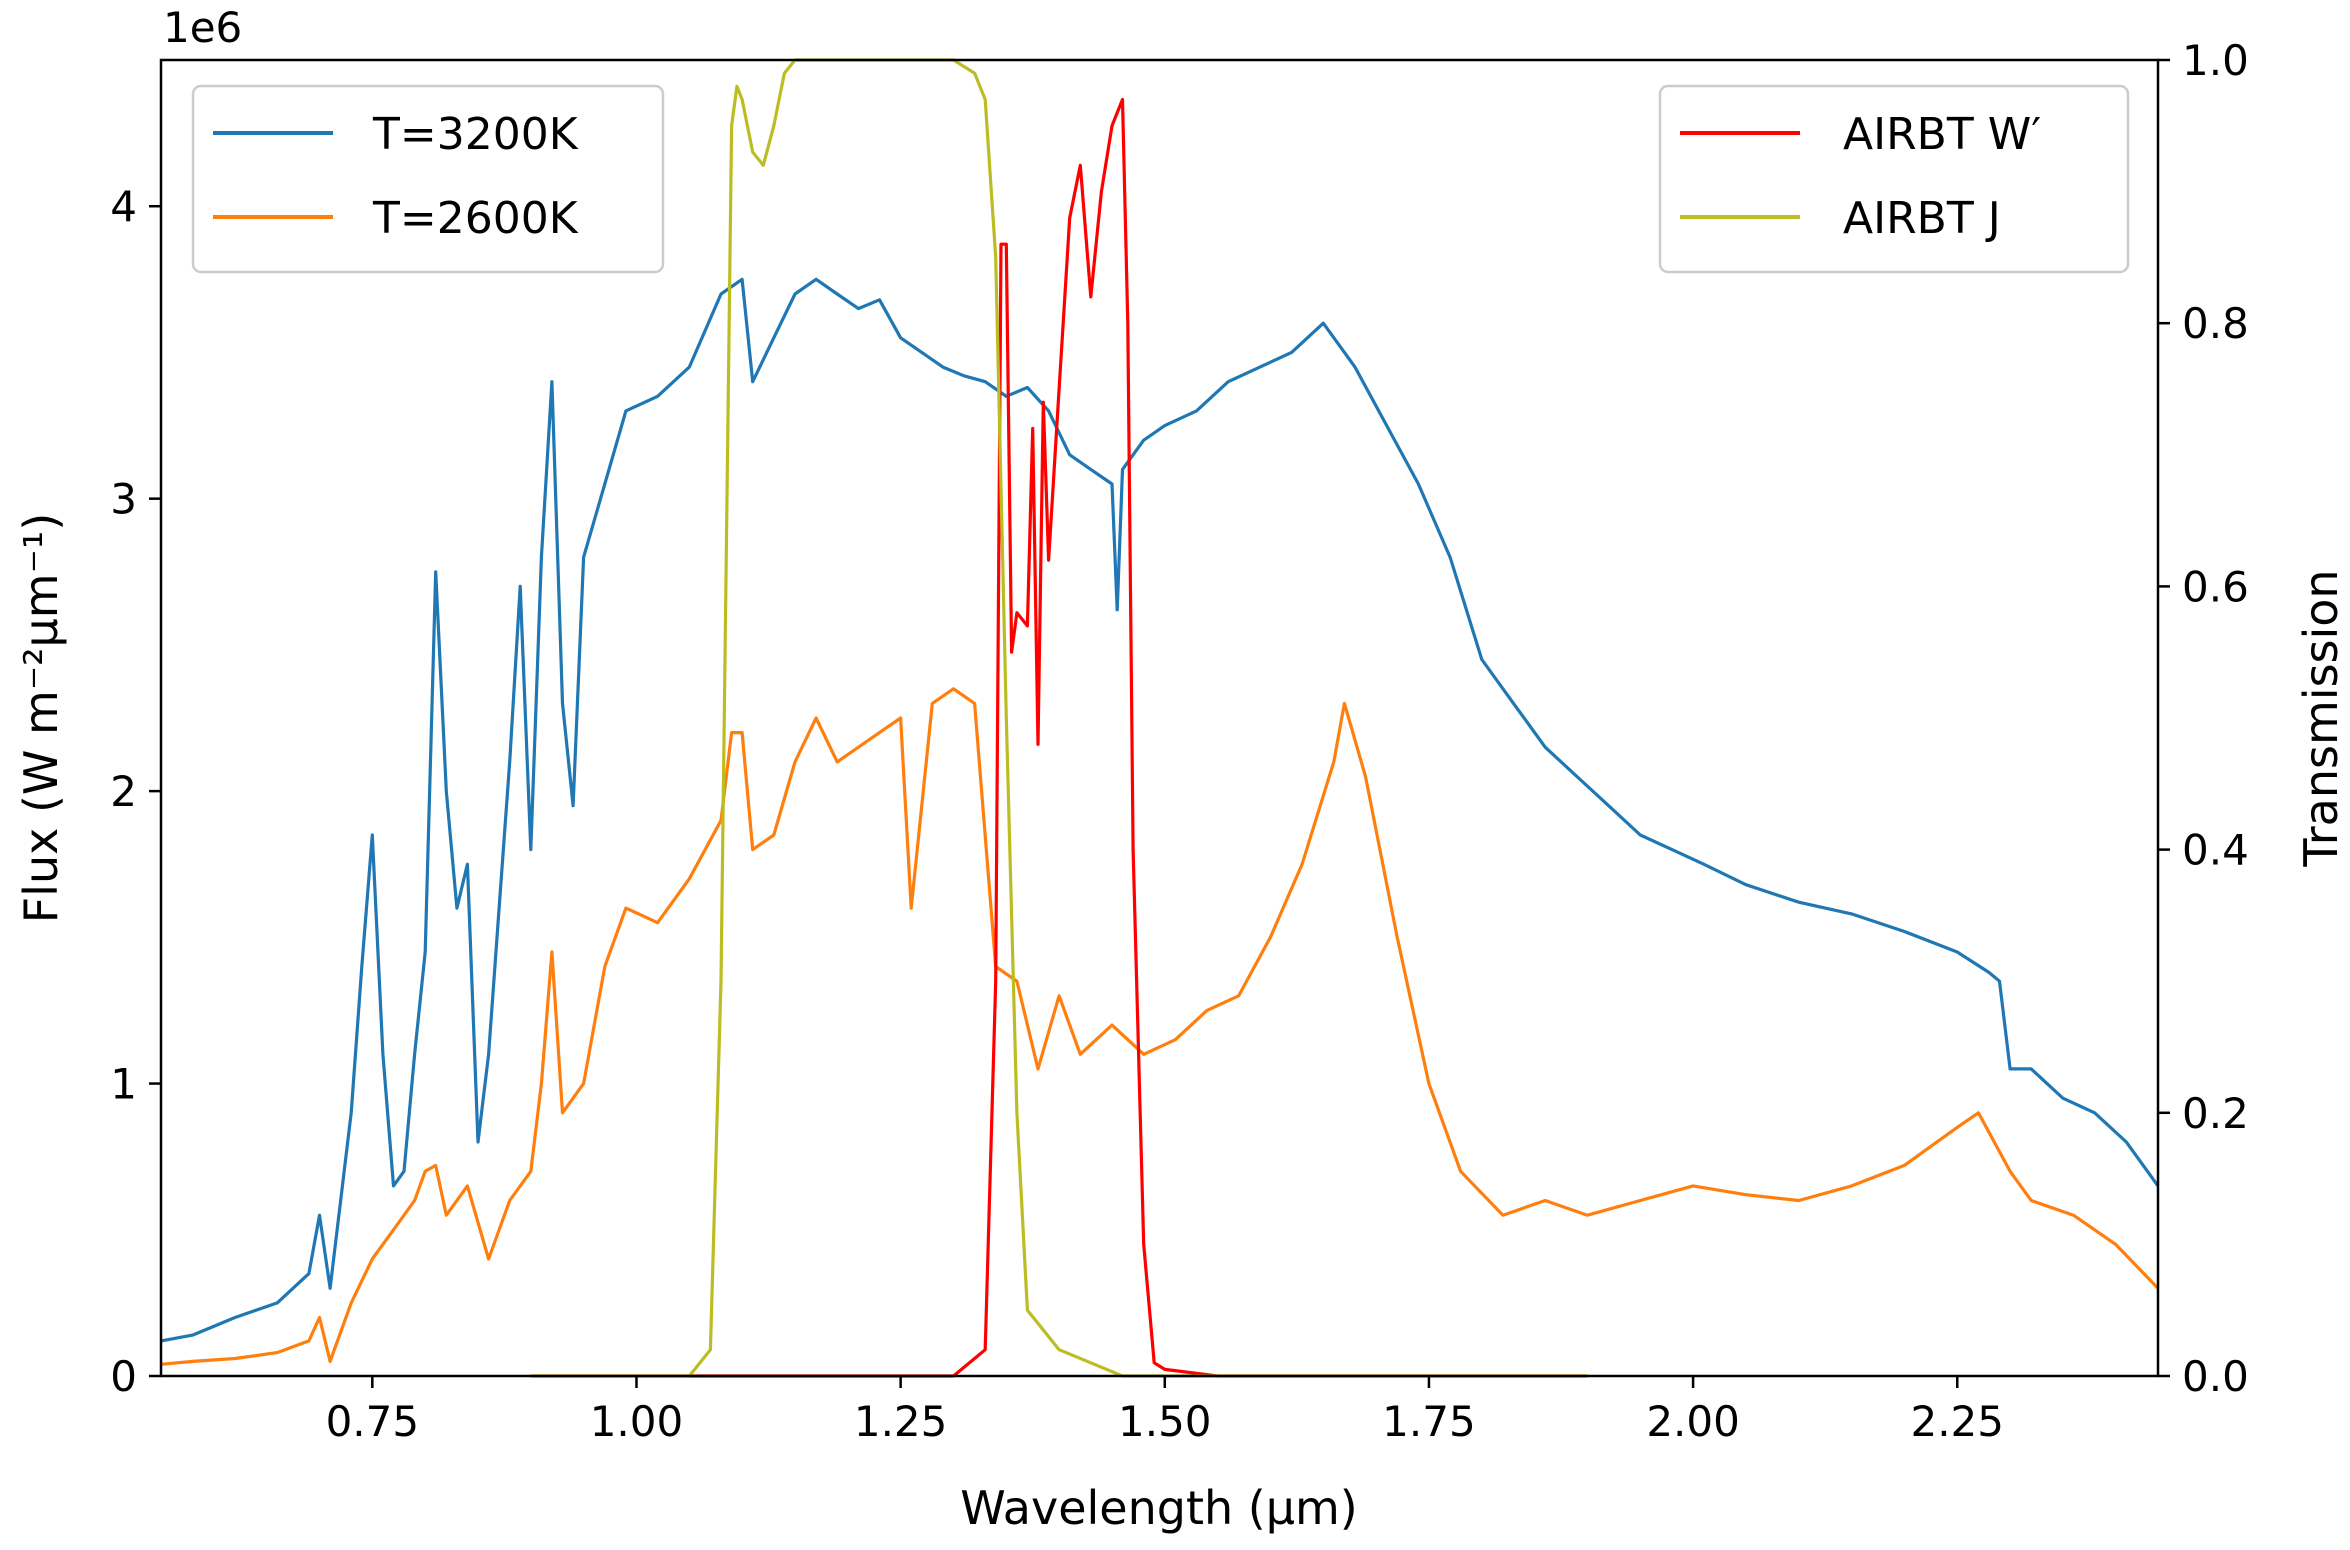  Describe the element at coordinates (1957, 1421) in the screenshot. I see `x-tick-label: 2.25` at that location.